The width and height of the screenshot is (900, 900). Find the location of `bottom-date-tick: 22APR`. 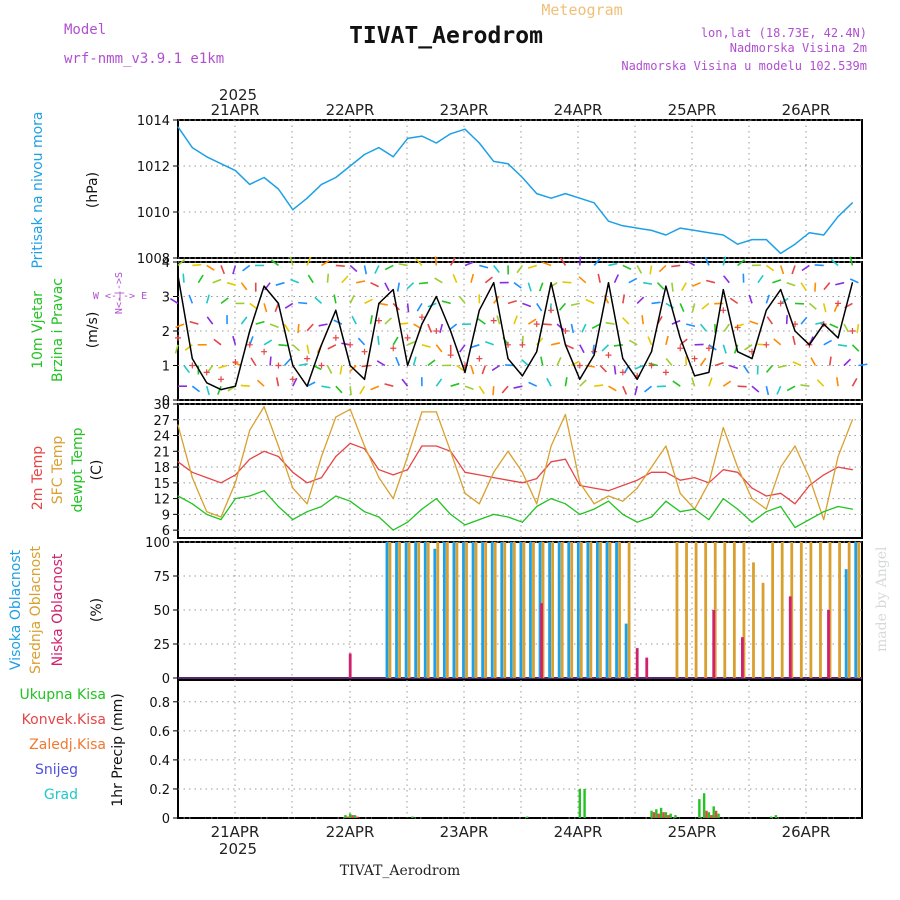

bottom-date-tick: 22APR is located at coordinates (350, 832).